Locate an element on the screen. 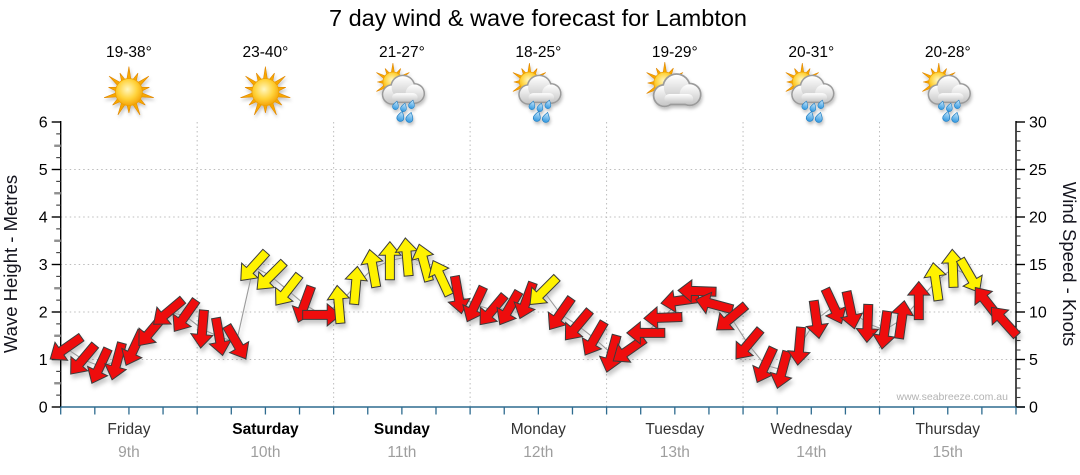  date-label: 9th is located at coordinates (129, 452).